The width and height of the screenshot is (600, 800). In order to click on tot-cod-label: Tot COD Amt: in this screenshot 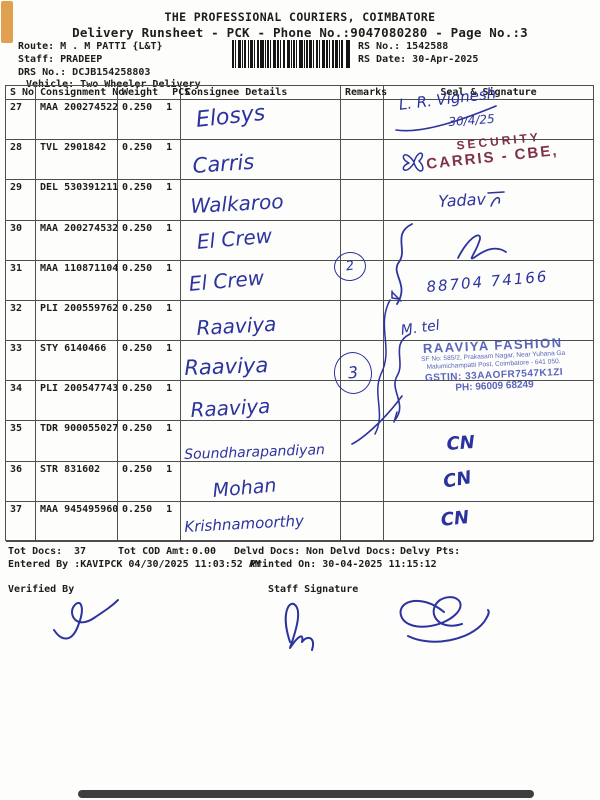, I will do `click(154, 551)`.